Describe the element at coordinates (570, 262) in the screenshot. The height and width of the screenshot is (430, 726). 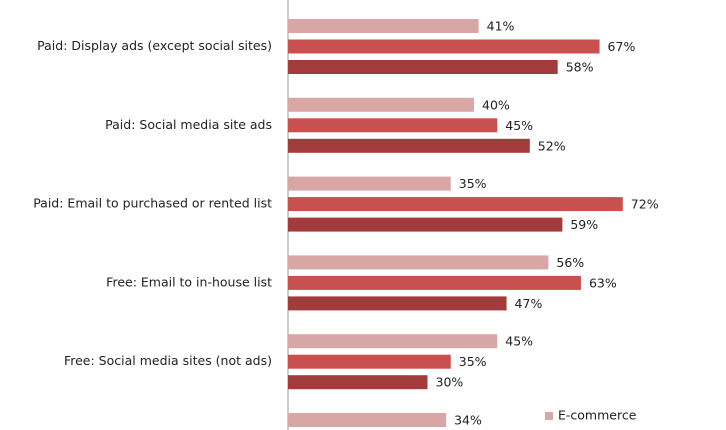
I see `value-label: 56%` at that location.